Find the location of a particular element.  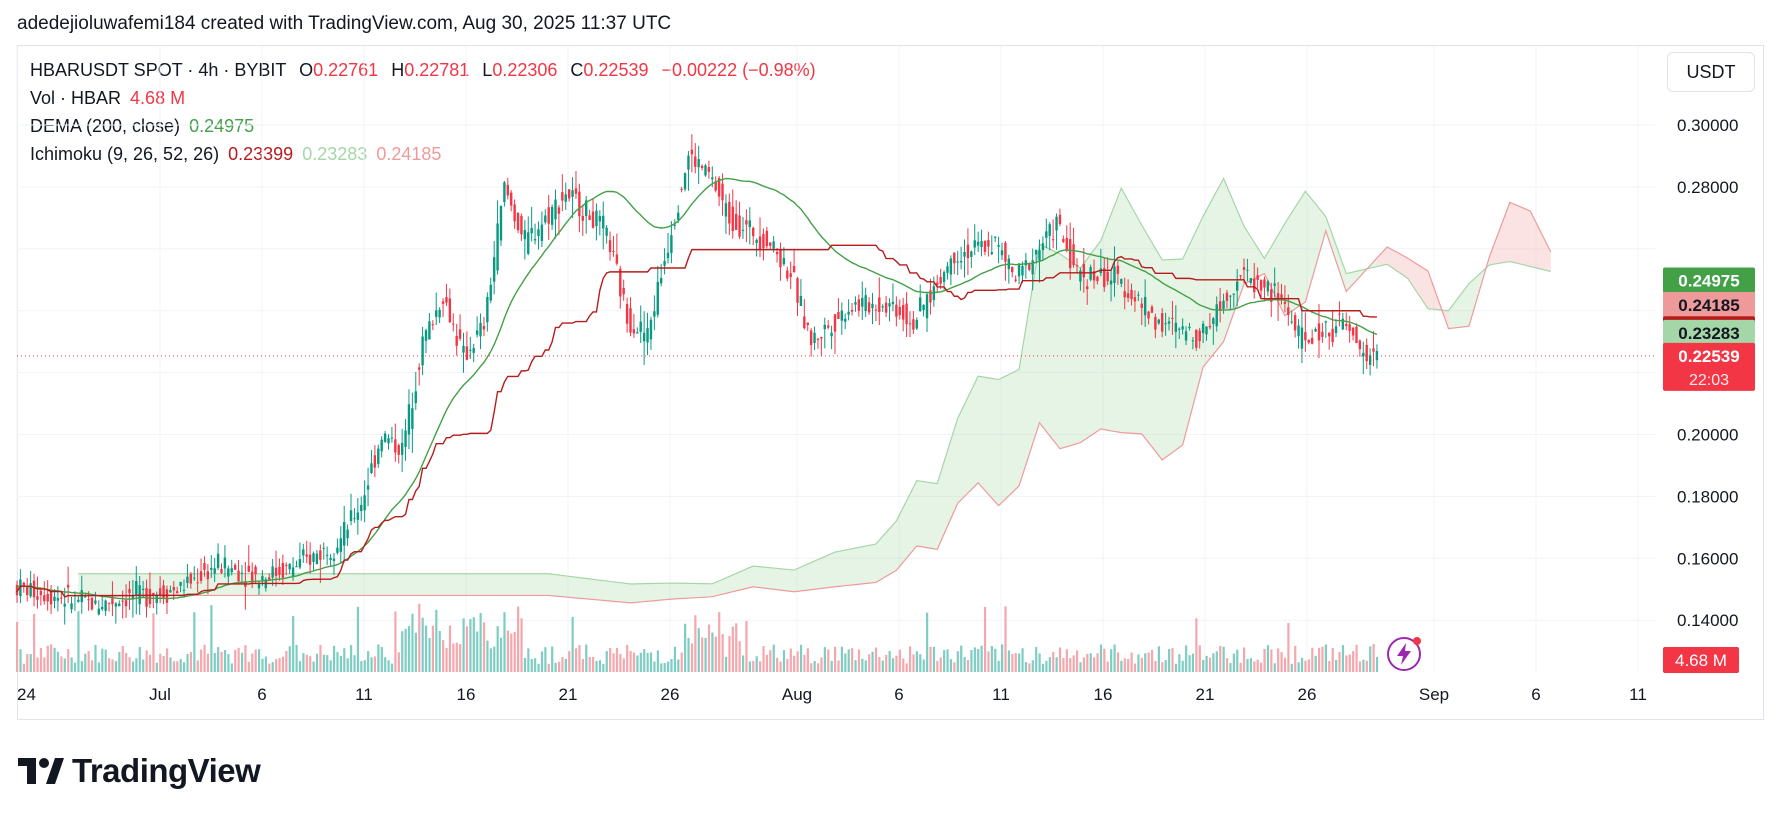

volume-value: 4.68 M is located at coordinates (158, 98).